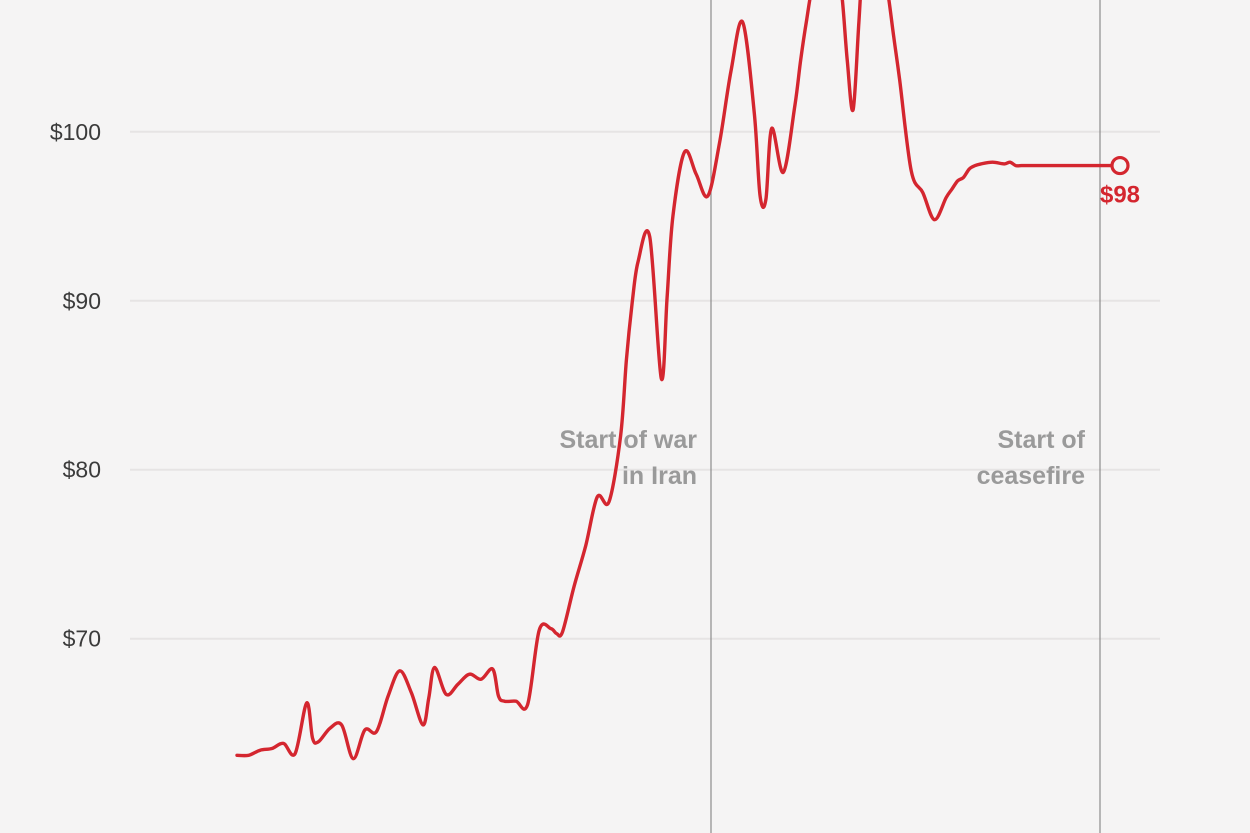  Describe the element at coordinates (659, 476) in the screenshot. I see `annotation-war-start-line2: in Iran` at that location.